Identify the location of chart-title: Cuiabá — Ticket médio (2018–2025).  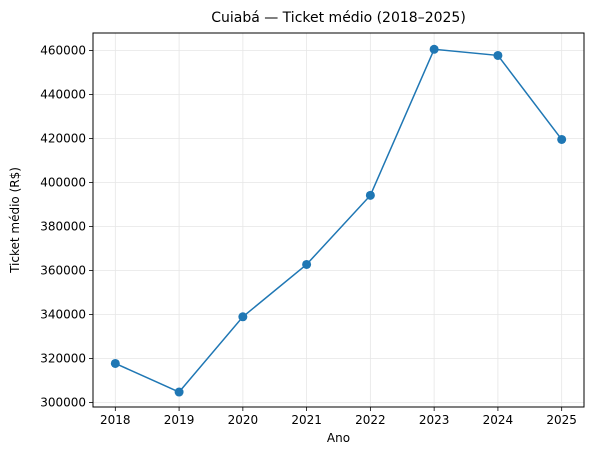
(338, 18).